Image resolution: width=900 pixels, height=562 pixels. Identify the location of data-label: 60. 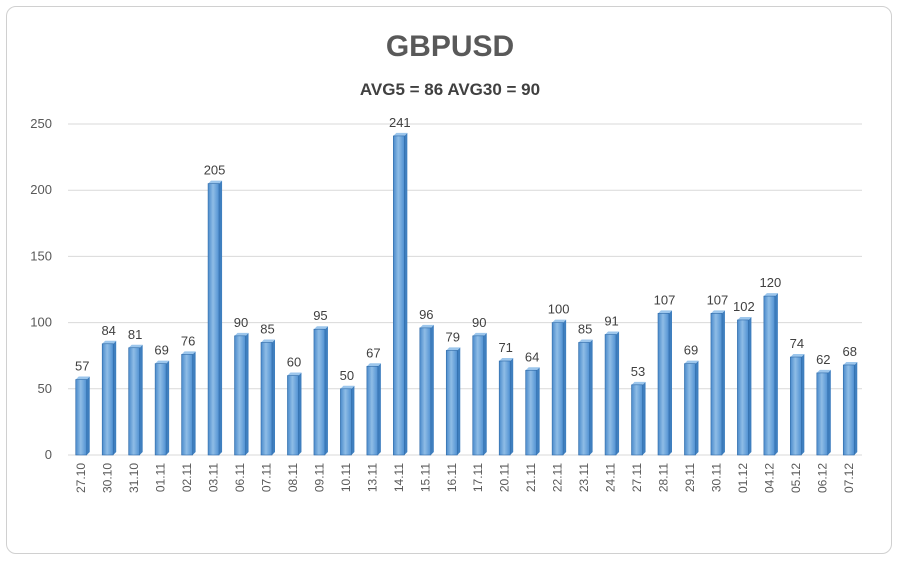
(294, 362).